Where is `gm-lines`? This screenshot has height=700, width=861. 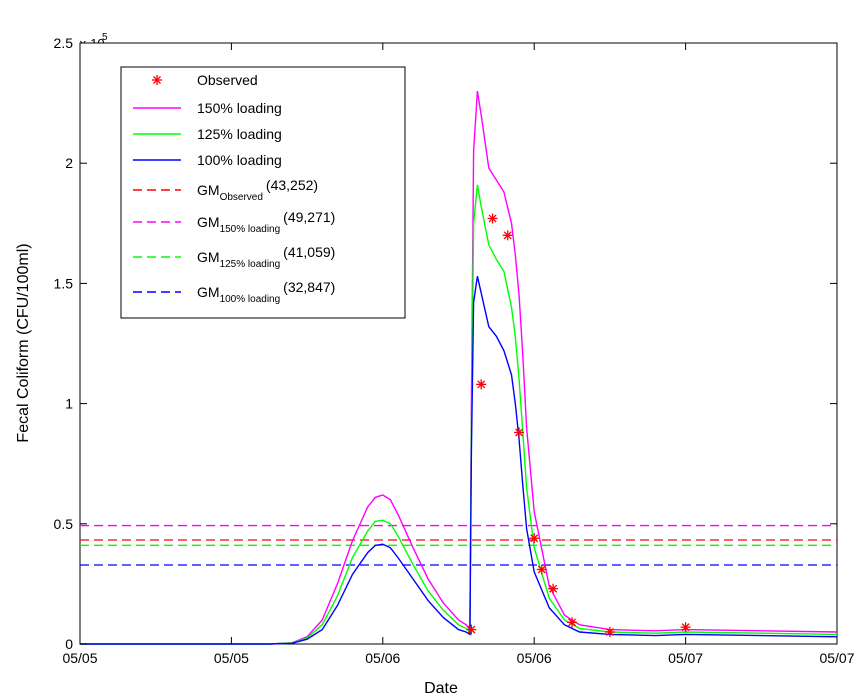 gm-lines is located at coordinates (458, 545).